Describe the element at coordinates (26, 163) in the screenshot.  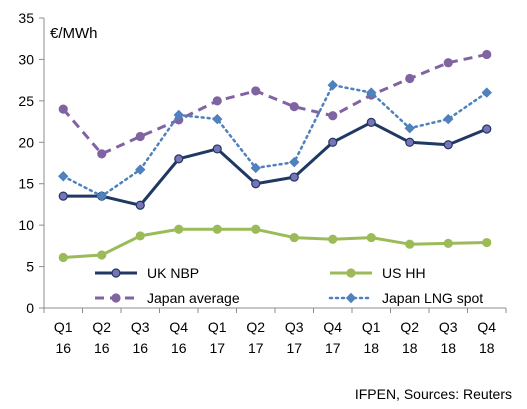
I see `y-tick-labels: 0 5 10 15 20 25 30 35` at that location.